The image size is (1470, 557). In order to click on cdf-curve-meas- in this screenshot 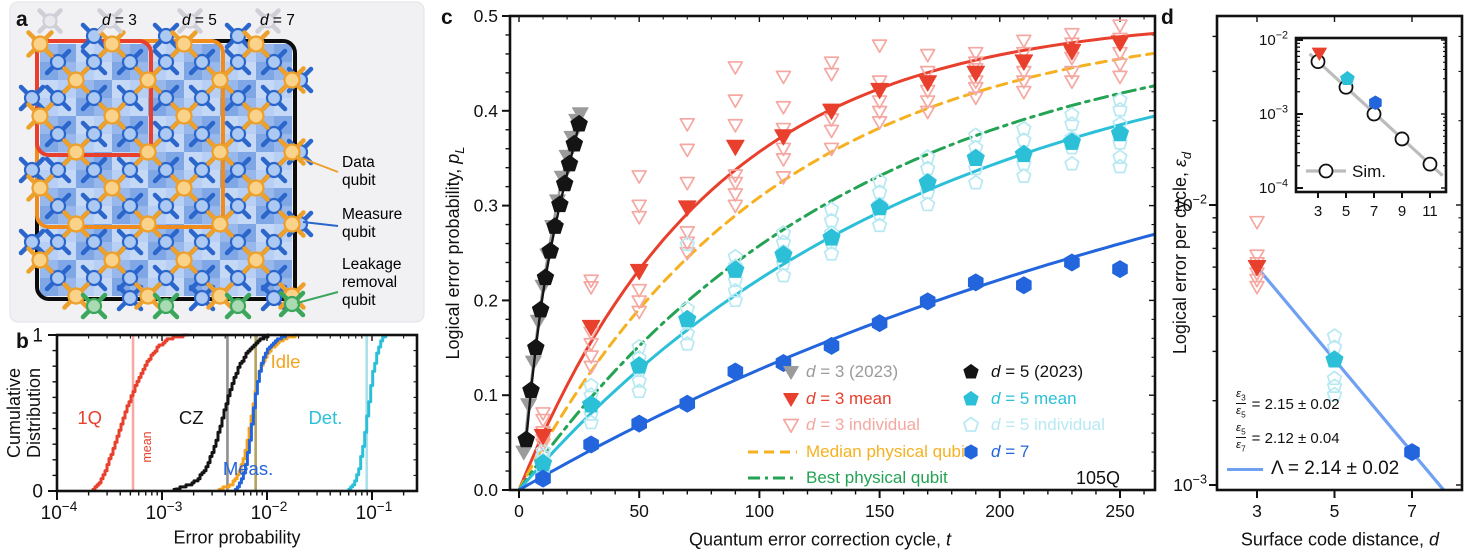, I will do `click(260, 412)`.